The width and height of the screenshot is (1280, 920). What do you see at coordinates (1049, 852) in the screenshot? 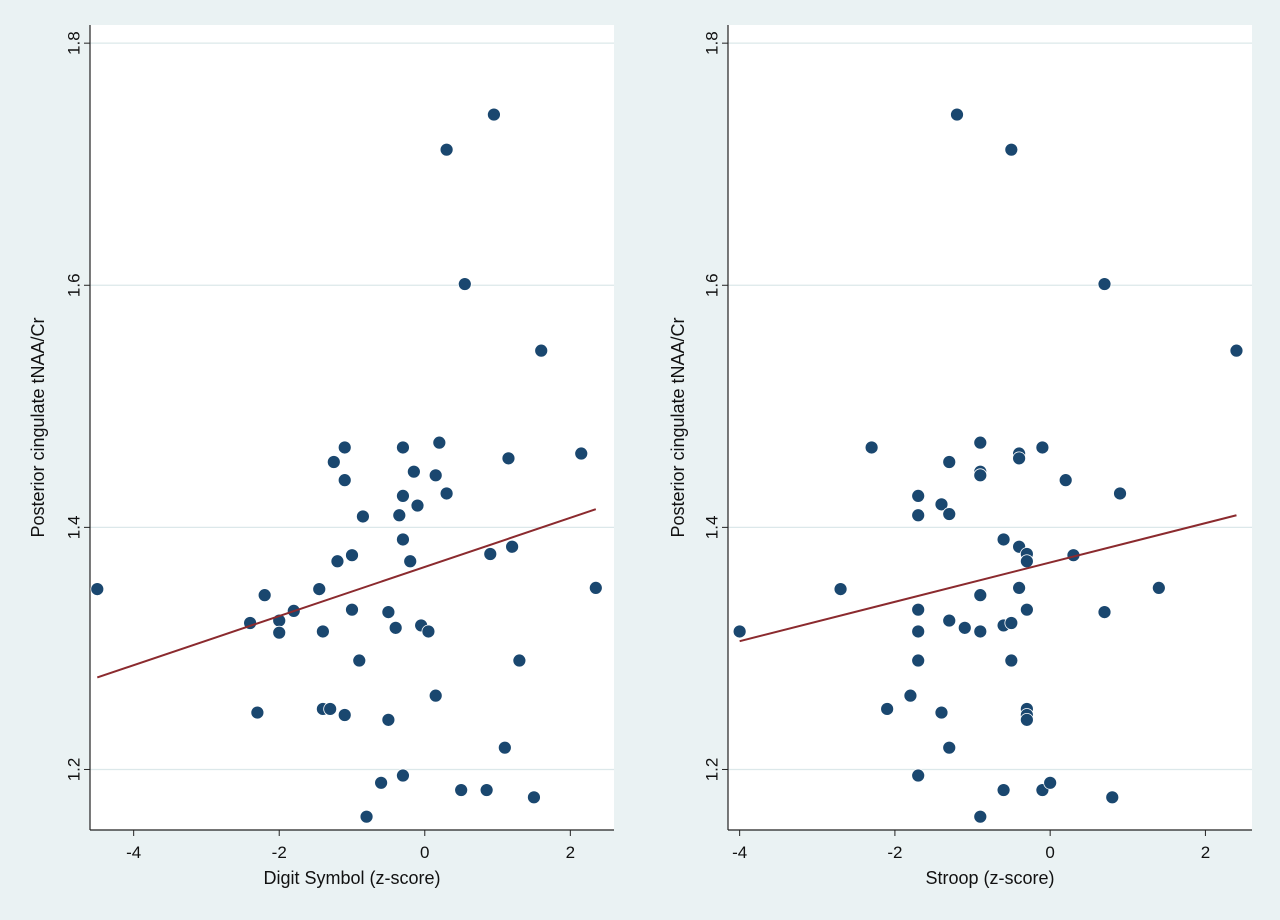
I see `x-tick-label: 0` at bounding box center [1049, 852].